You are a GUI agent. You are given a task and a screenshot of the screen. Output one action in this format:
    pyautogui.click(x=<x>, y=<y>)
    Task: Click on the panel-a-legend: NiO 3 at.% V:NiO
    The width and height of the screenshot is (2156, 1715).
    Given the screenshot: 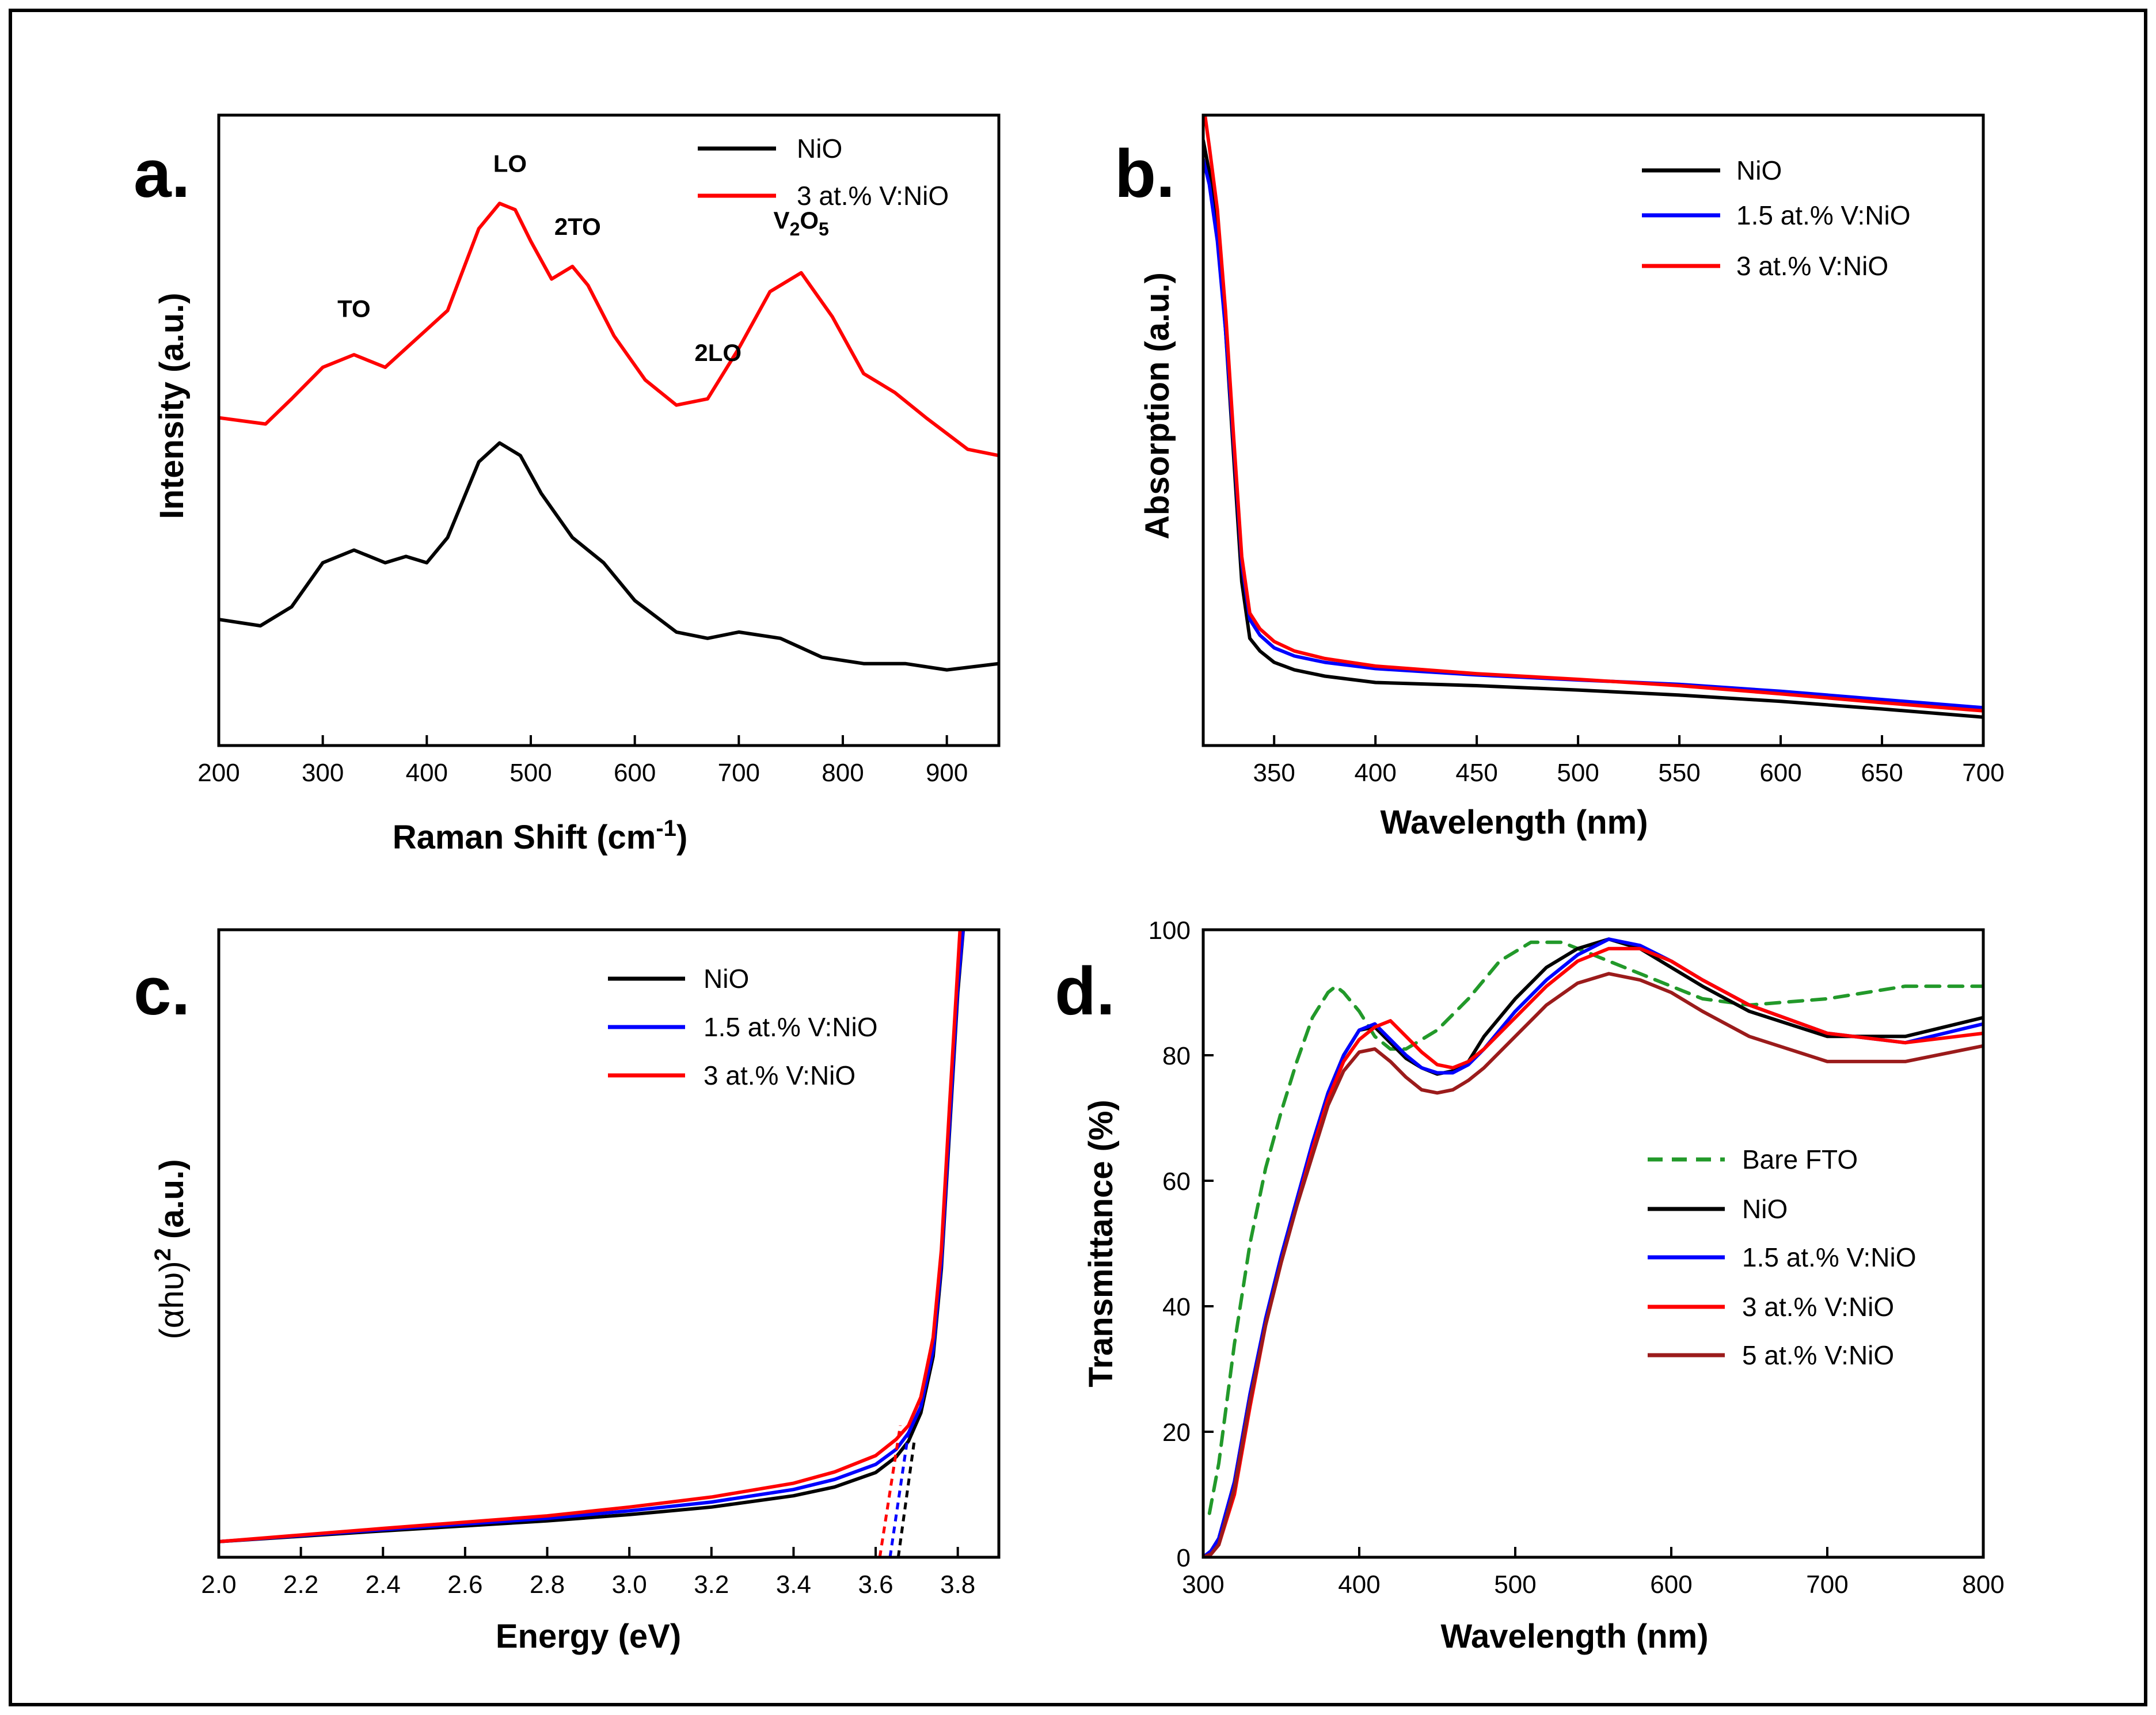 What is the action you would take?
    pyautogui.click(x=823, y=172)
    